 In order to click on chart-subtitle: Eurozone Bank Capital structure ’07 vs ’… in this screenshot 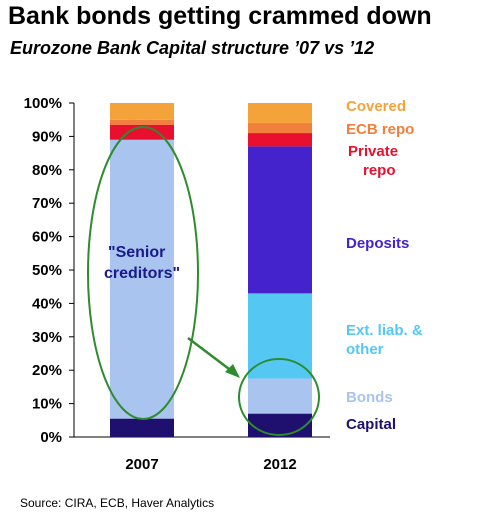, I will do `click(192, 48)`.